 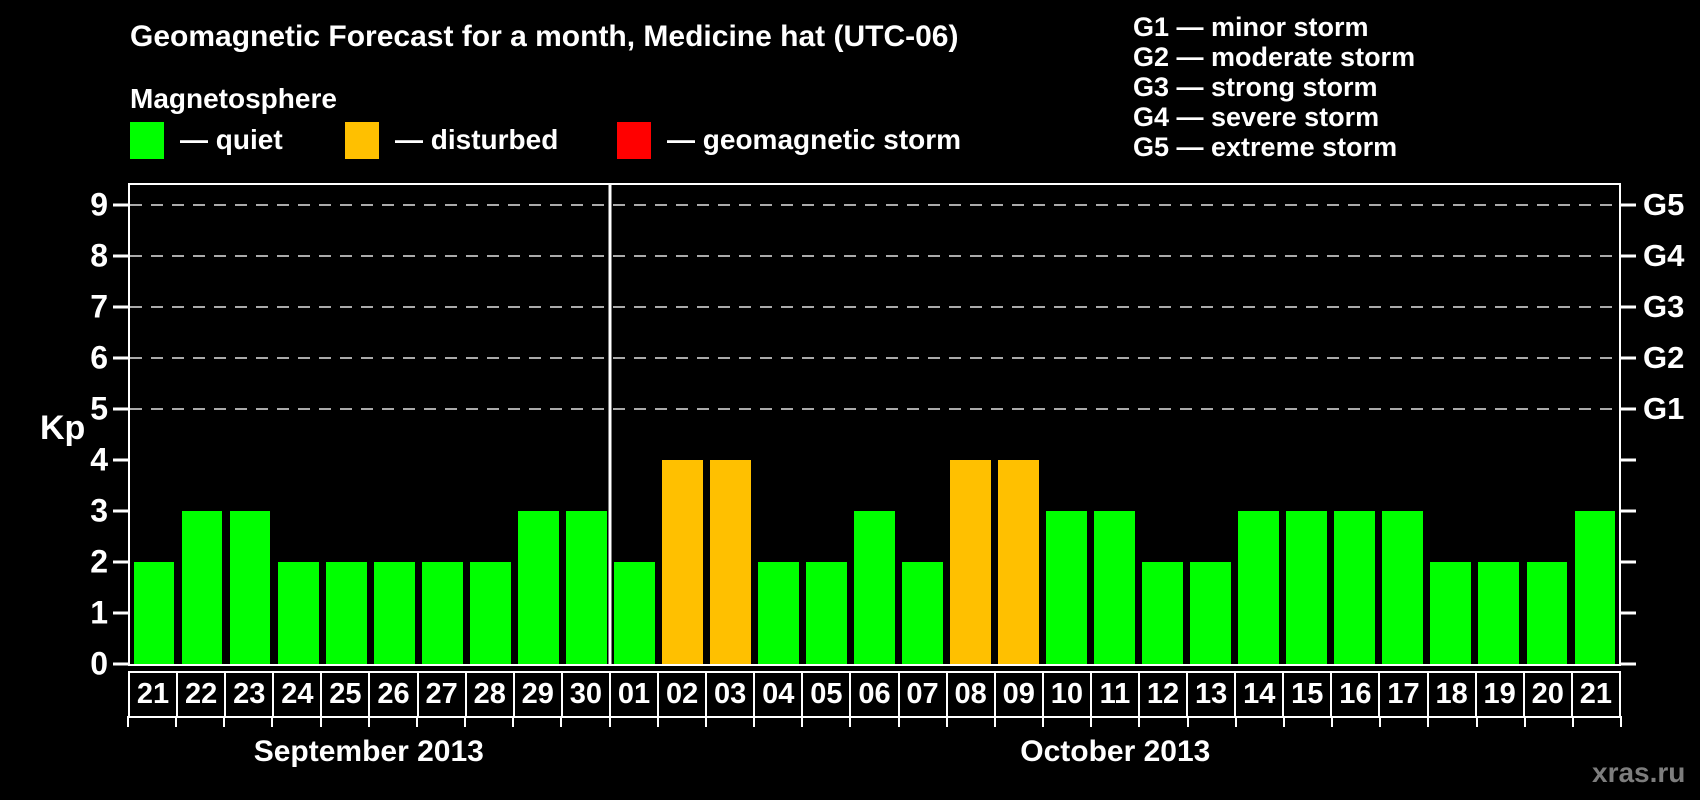 I want to click on y-tick-label-1: 1, so click(x=99, y=612).